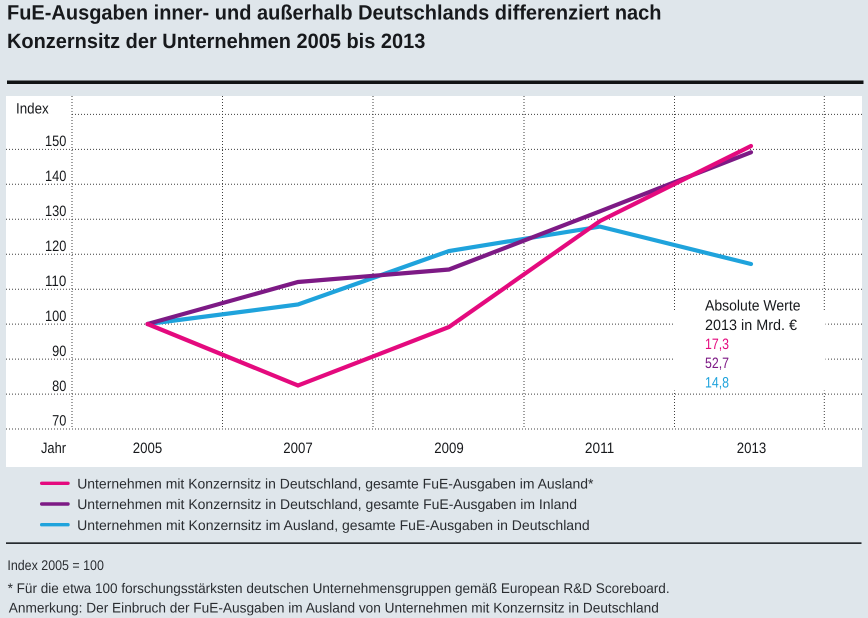 The image size is (868, 618). Describe the element at coordinates (297, 448) in the screenshot. I see `svg-text: 2007` at that location.